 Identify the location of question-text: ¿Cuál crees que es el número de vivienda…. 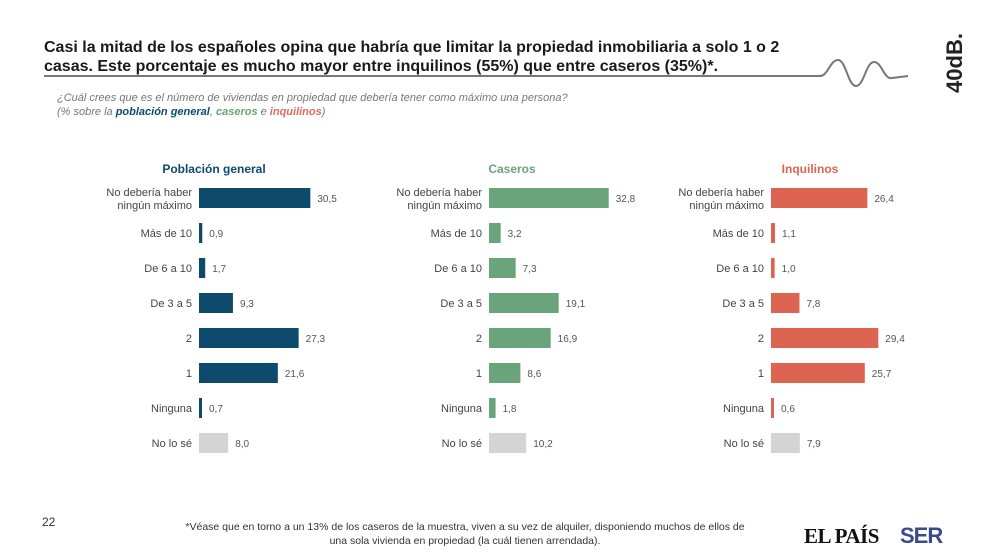
(312, 105).